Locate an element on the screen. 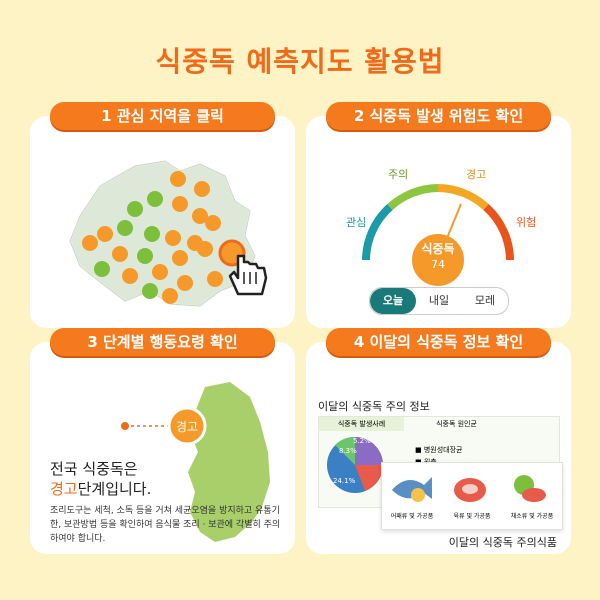 Image resolution: width=600 pixels, height=600 pixels. korea-map is located at coordinates (195, 462).